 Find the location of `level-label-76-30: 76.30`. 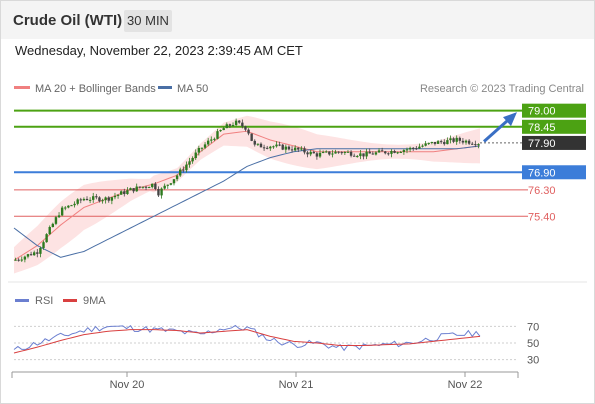

level-label-76-30: 76.30 is located at coordinates (542, 191).